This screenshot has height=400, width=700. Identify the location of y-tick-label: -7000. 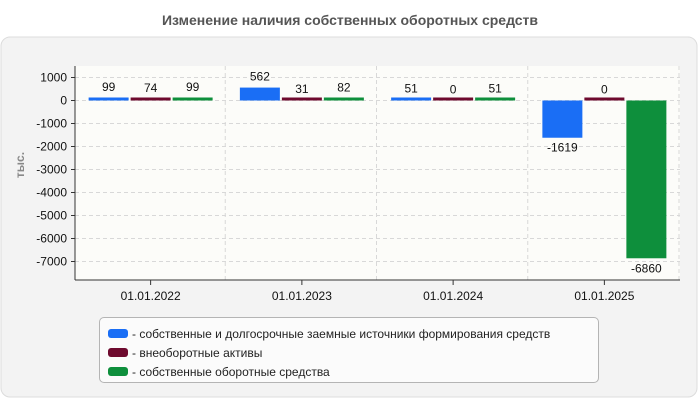
(51, 262).